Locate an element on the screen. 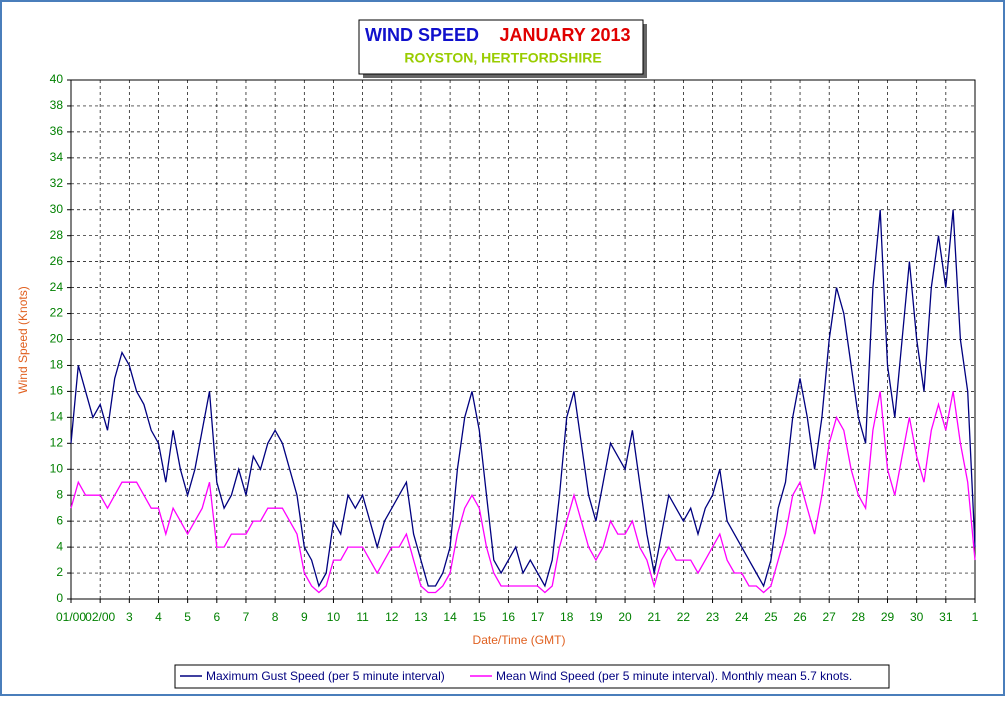  y-tick-label: 24 is located at coordinates (57, 287).